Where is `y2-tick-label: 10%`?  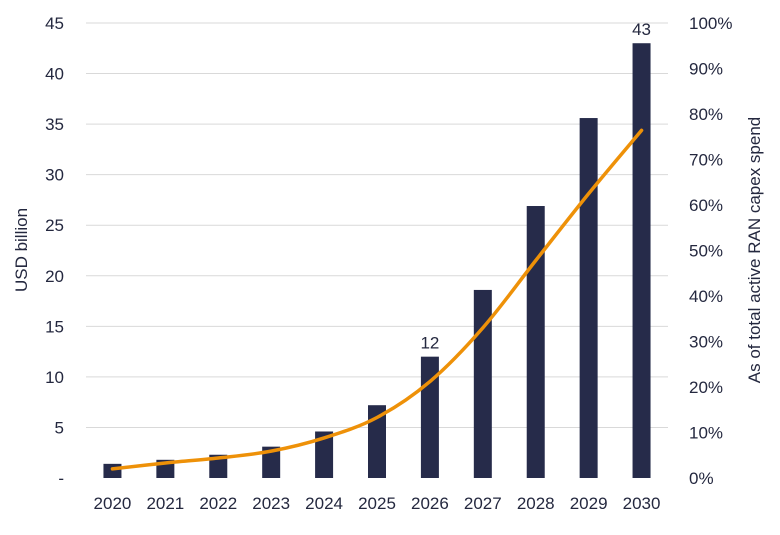
y2-tick-label: 10% is located at coordinates (706, 433).